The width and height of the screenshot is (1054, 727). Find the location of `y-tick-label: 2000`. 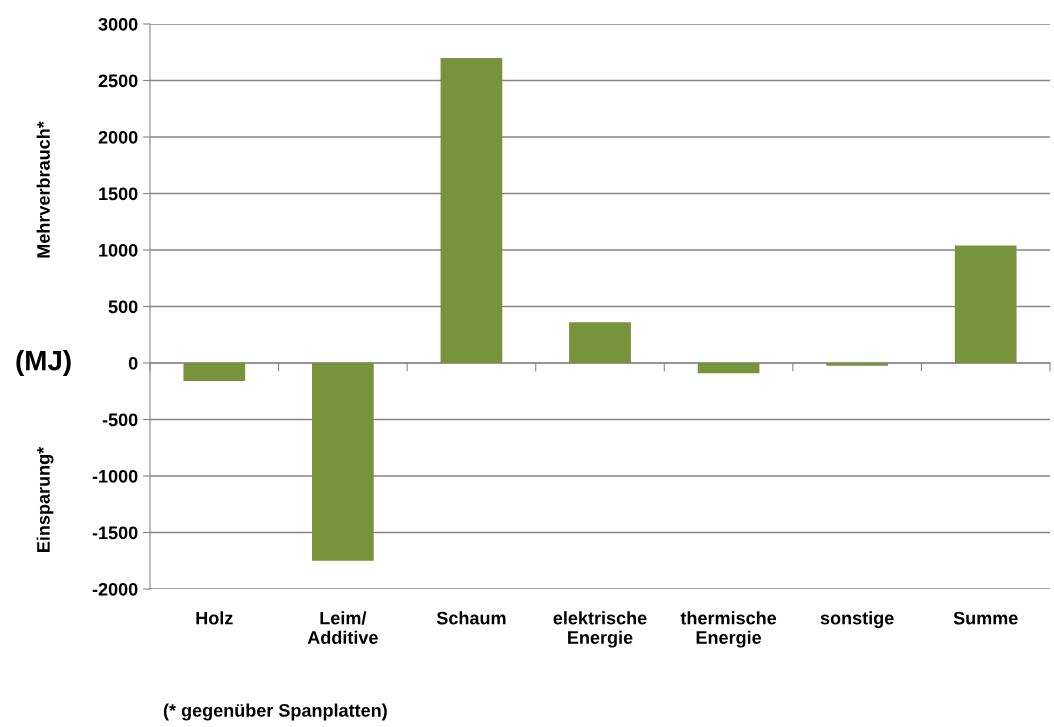

y-tick-label: 2000 is located at coordinates (118, 137).